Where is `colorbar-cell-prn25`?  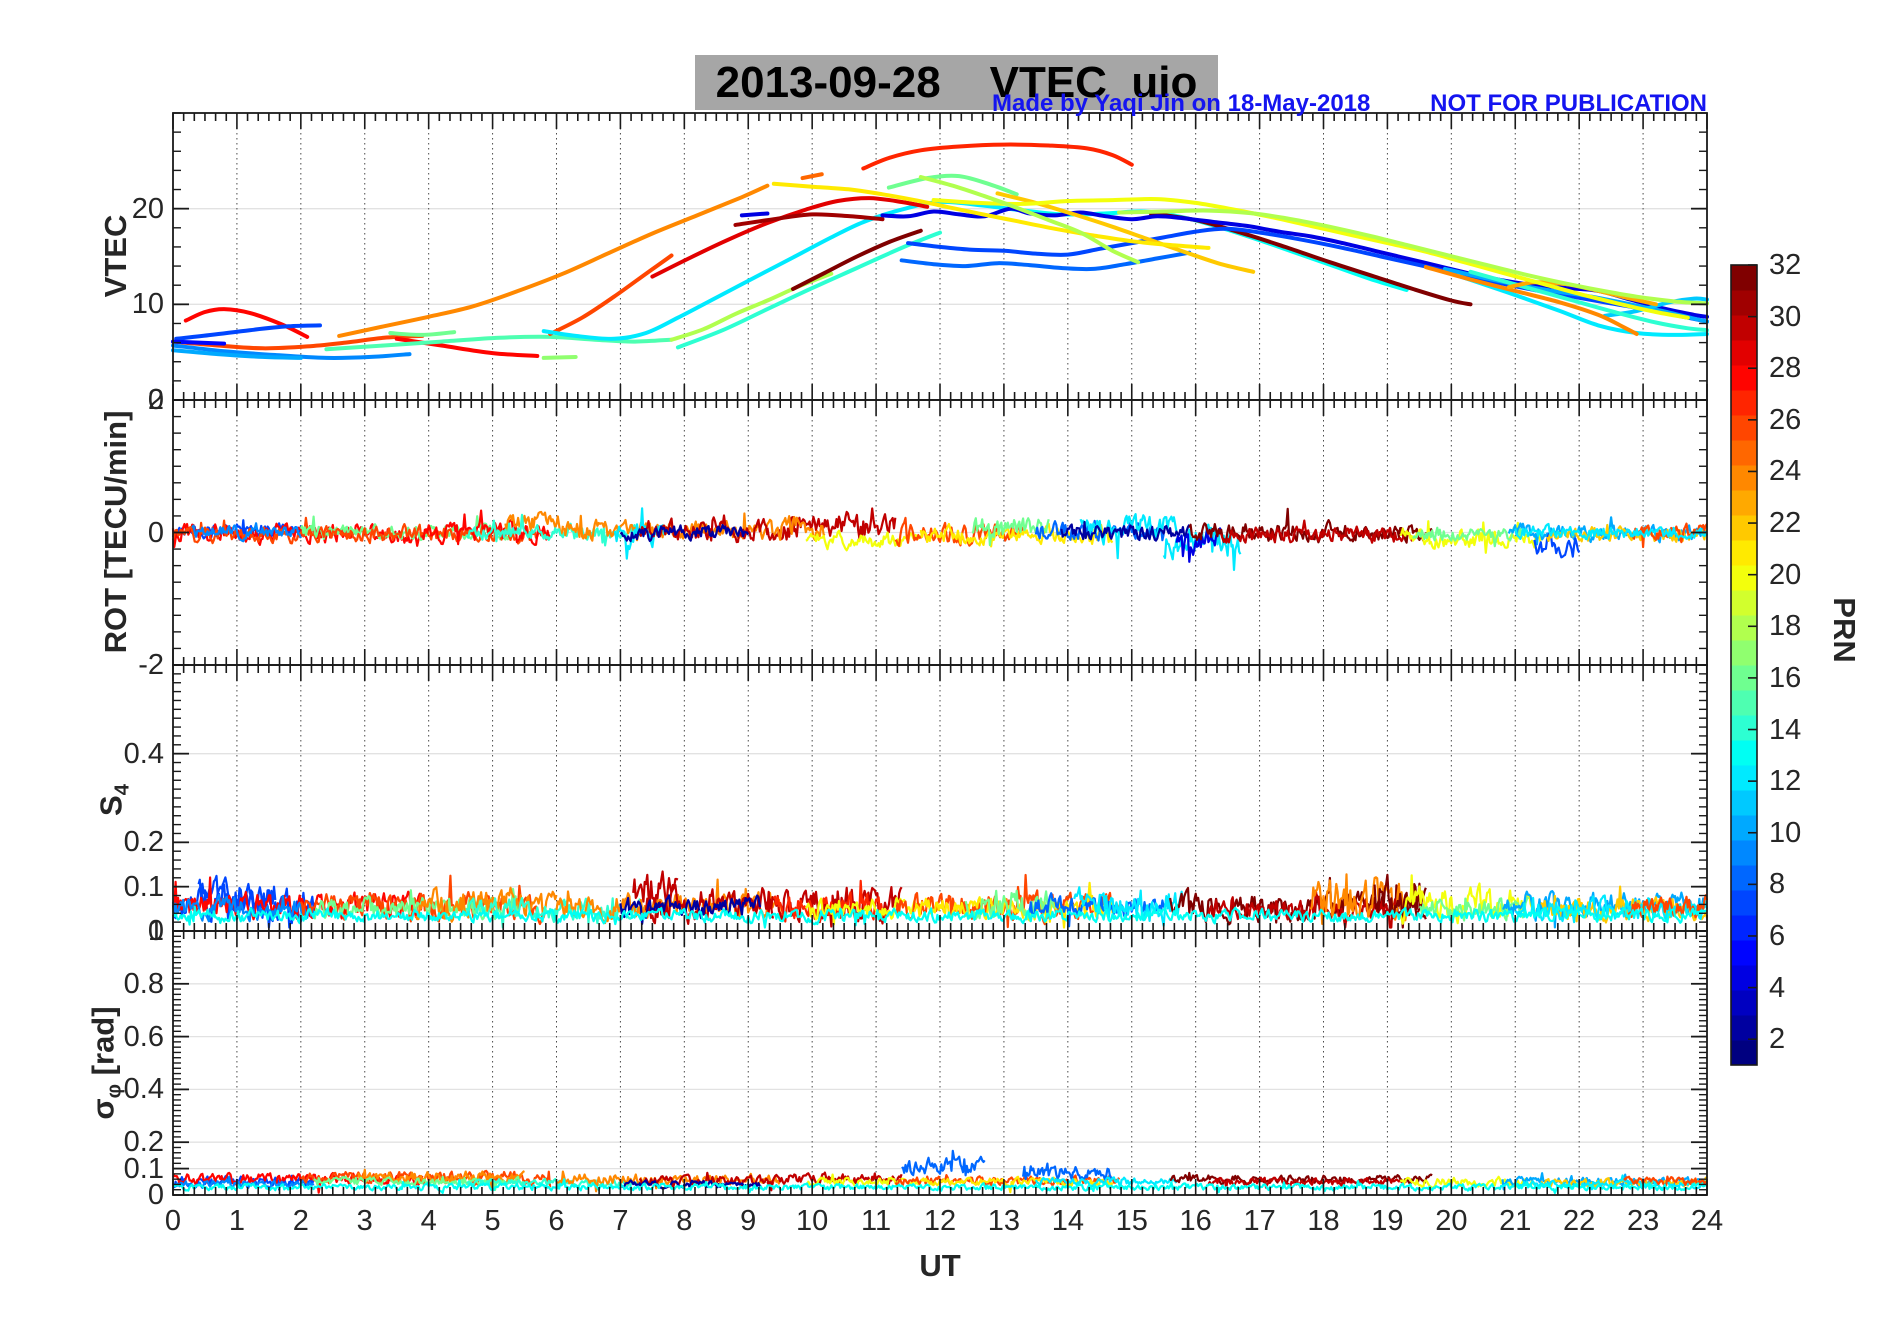
colorbar-cell-prn25 is located at coordinates (1744, 453).